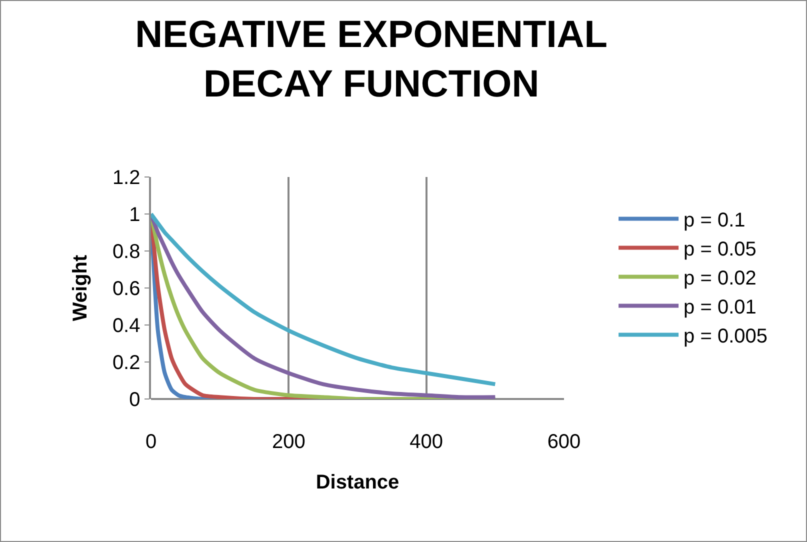  What do you see at coordinates (289, 442) in the screenshot?
I see `x-tick-label: 200` at bounding box center [289, 442].